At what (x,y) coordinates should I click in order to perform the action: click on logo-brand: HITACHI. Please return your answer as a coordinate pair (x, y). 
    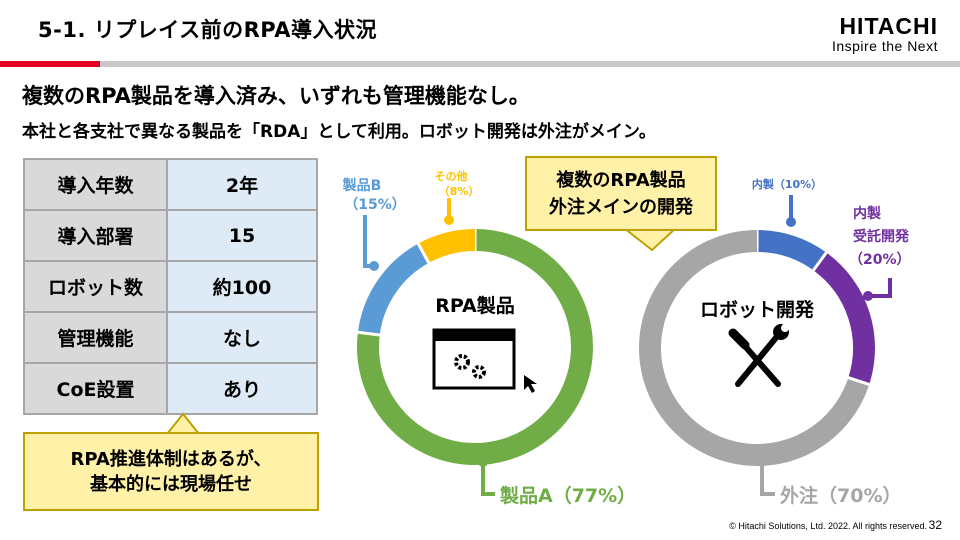
    Looking at the image, I should click on (888, 26).